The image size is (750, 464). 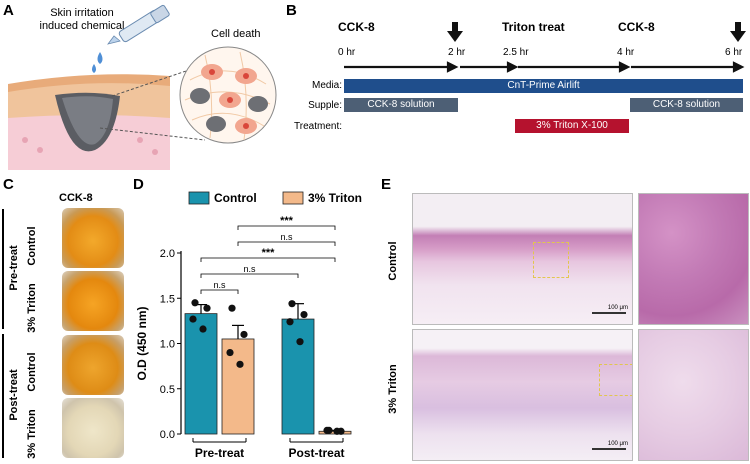 What do you see at coordinates (3, 396) in the screenshot?
I see `post-bracket` at bounding box center [3, 396].